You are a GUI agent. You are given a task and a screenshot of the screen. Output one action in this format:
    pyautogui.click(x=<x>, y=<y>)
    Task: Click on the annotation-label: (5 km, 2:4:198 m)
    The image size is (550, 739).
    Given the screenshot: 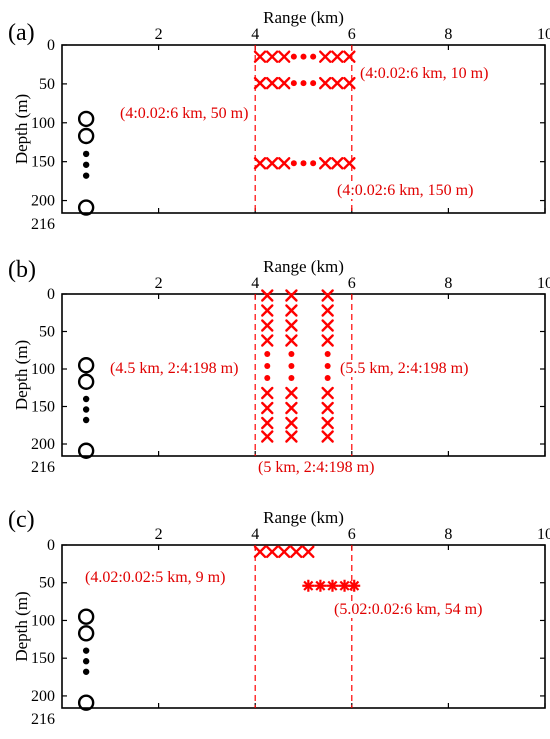 What is the action you would take?
    pyautogui.click(x=316, y=467)
    